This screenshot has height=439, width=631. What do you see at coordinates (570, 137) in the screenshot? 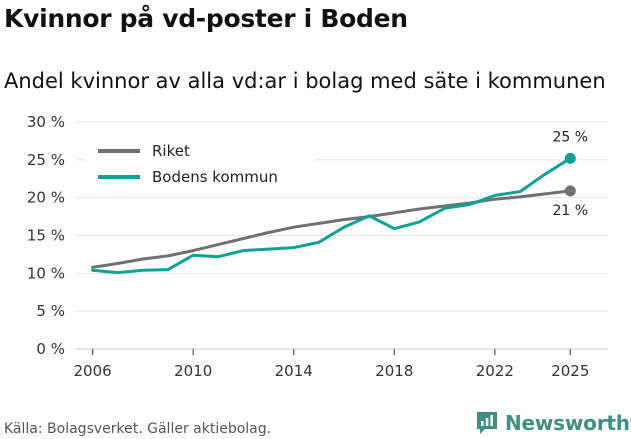
I see `end-label-boden: 25 %` at bounding box center [570, 137].